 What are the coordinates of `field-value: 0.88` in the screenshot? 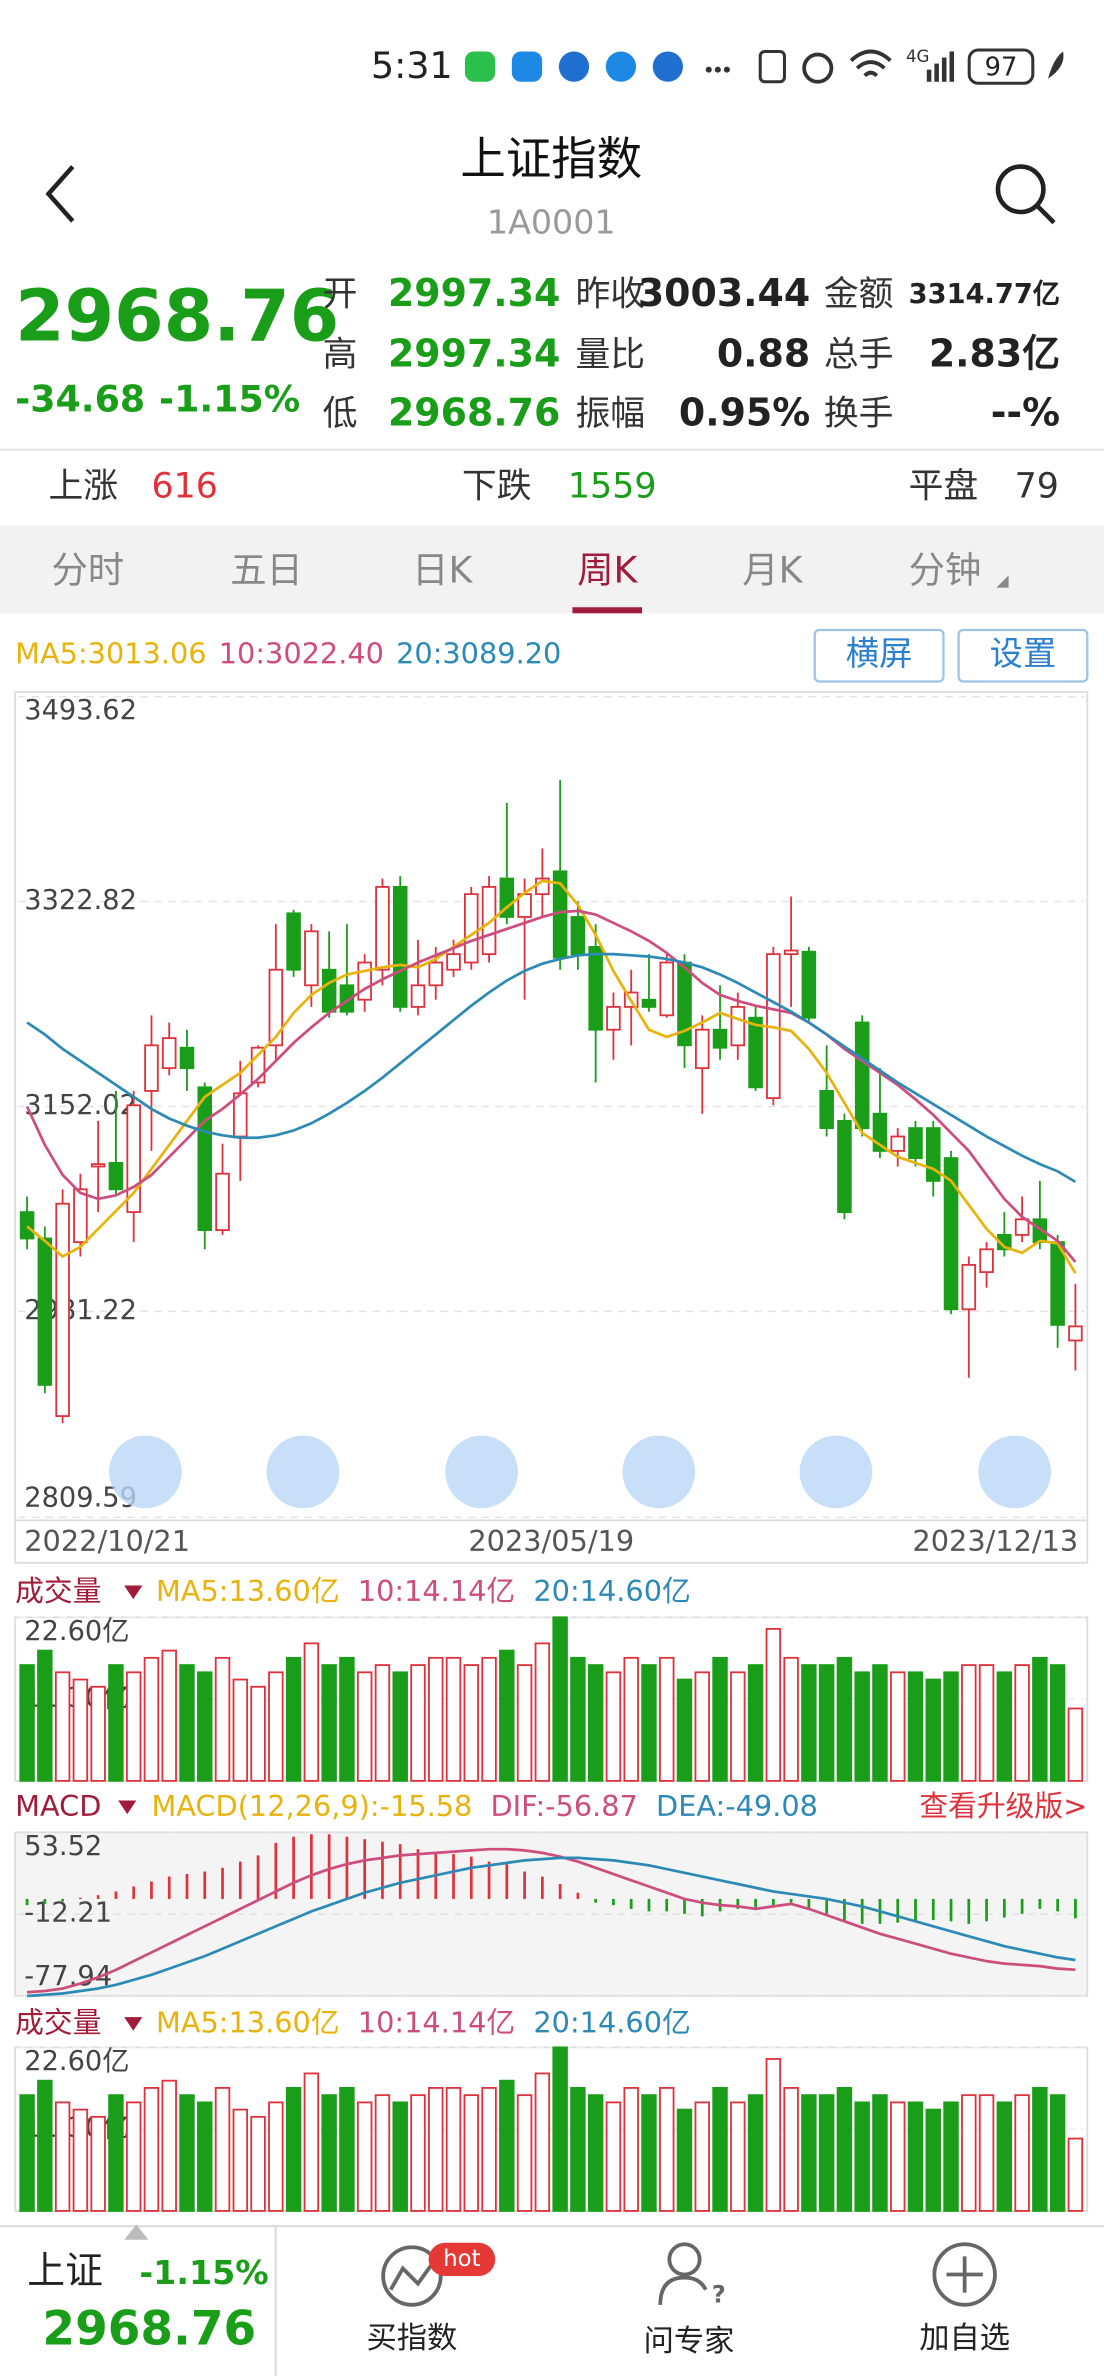 It's located at (763, 353).